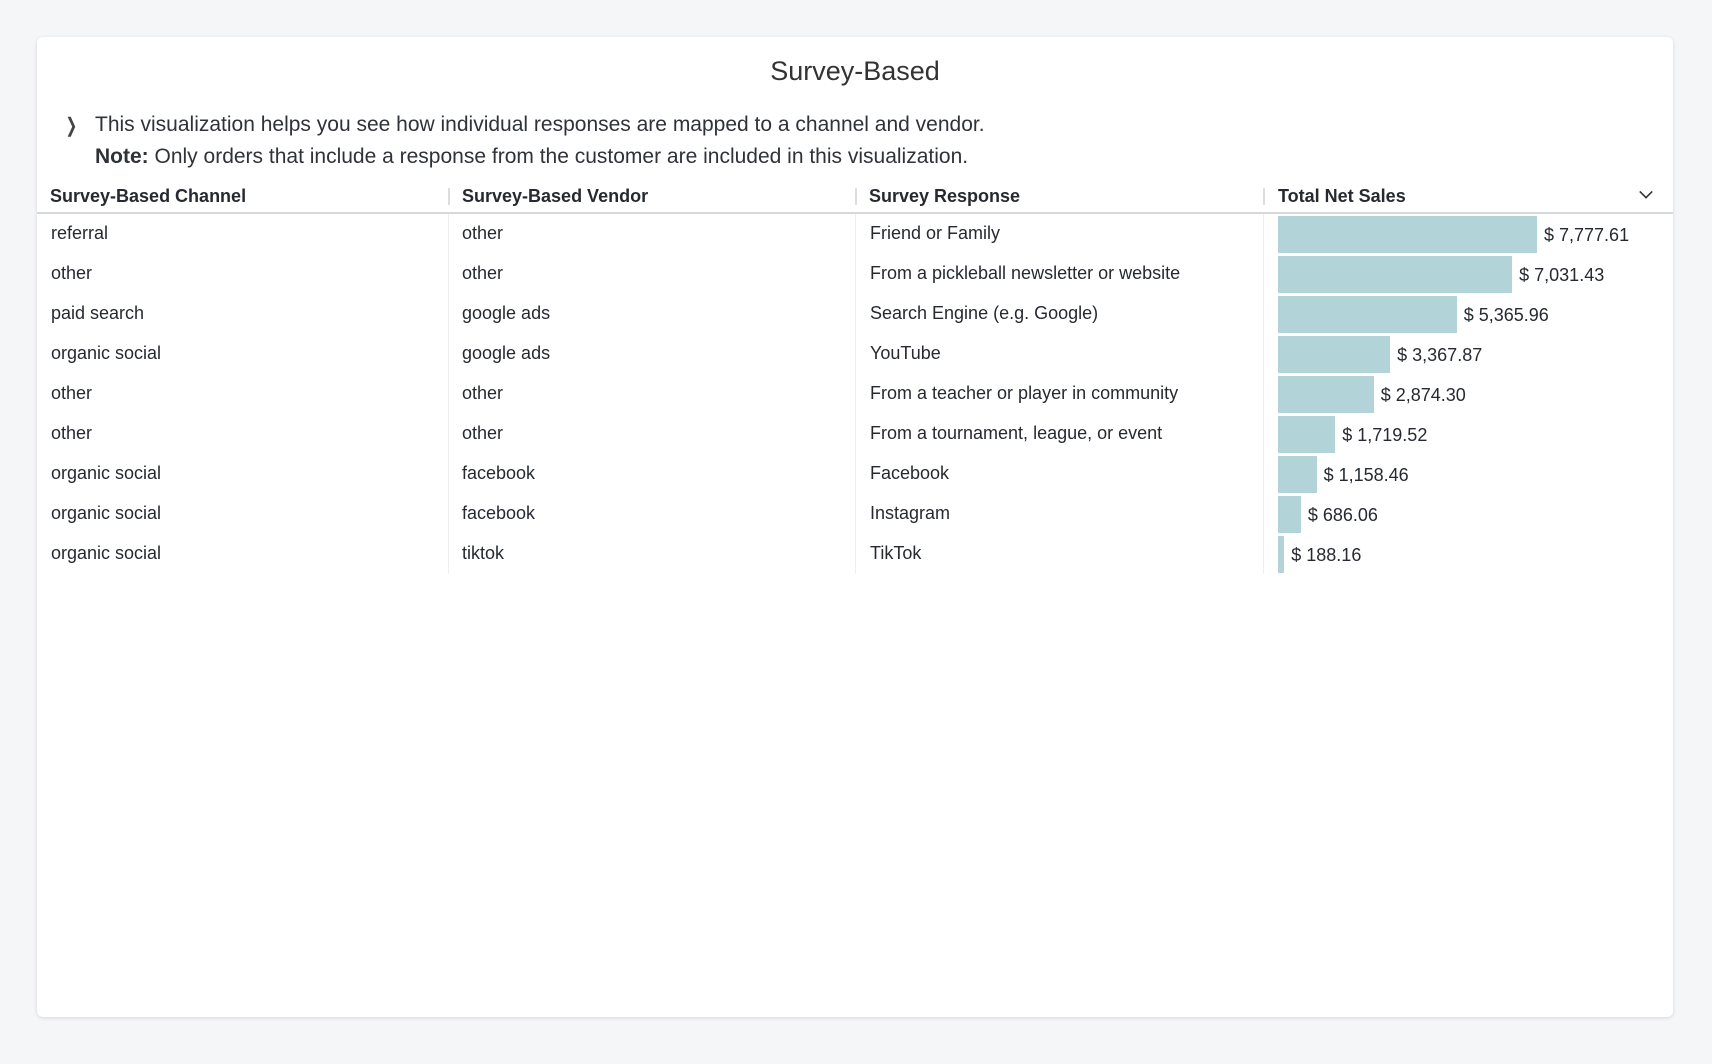 The image size is (1712, 1064). What do you see at coordinates (1562, 275) in the screenshot?
I see `cell-sales: $ 7,031.43` at bounding box center [1562, 275].